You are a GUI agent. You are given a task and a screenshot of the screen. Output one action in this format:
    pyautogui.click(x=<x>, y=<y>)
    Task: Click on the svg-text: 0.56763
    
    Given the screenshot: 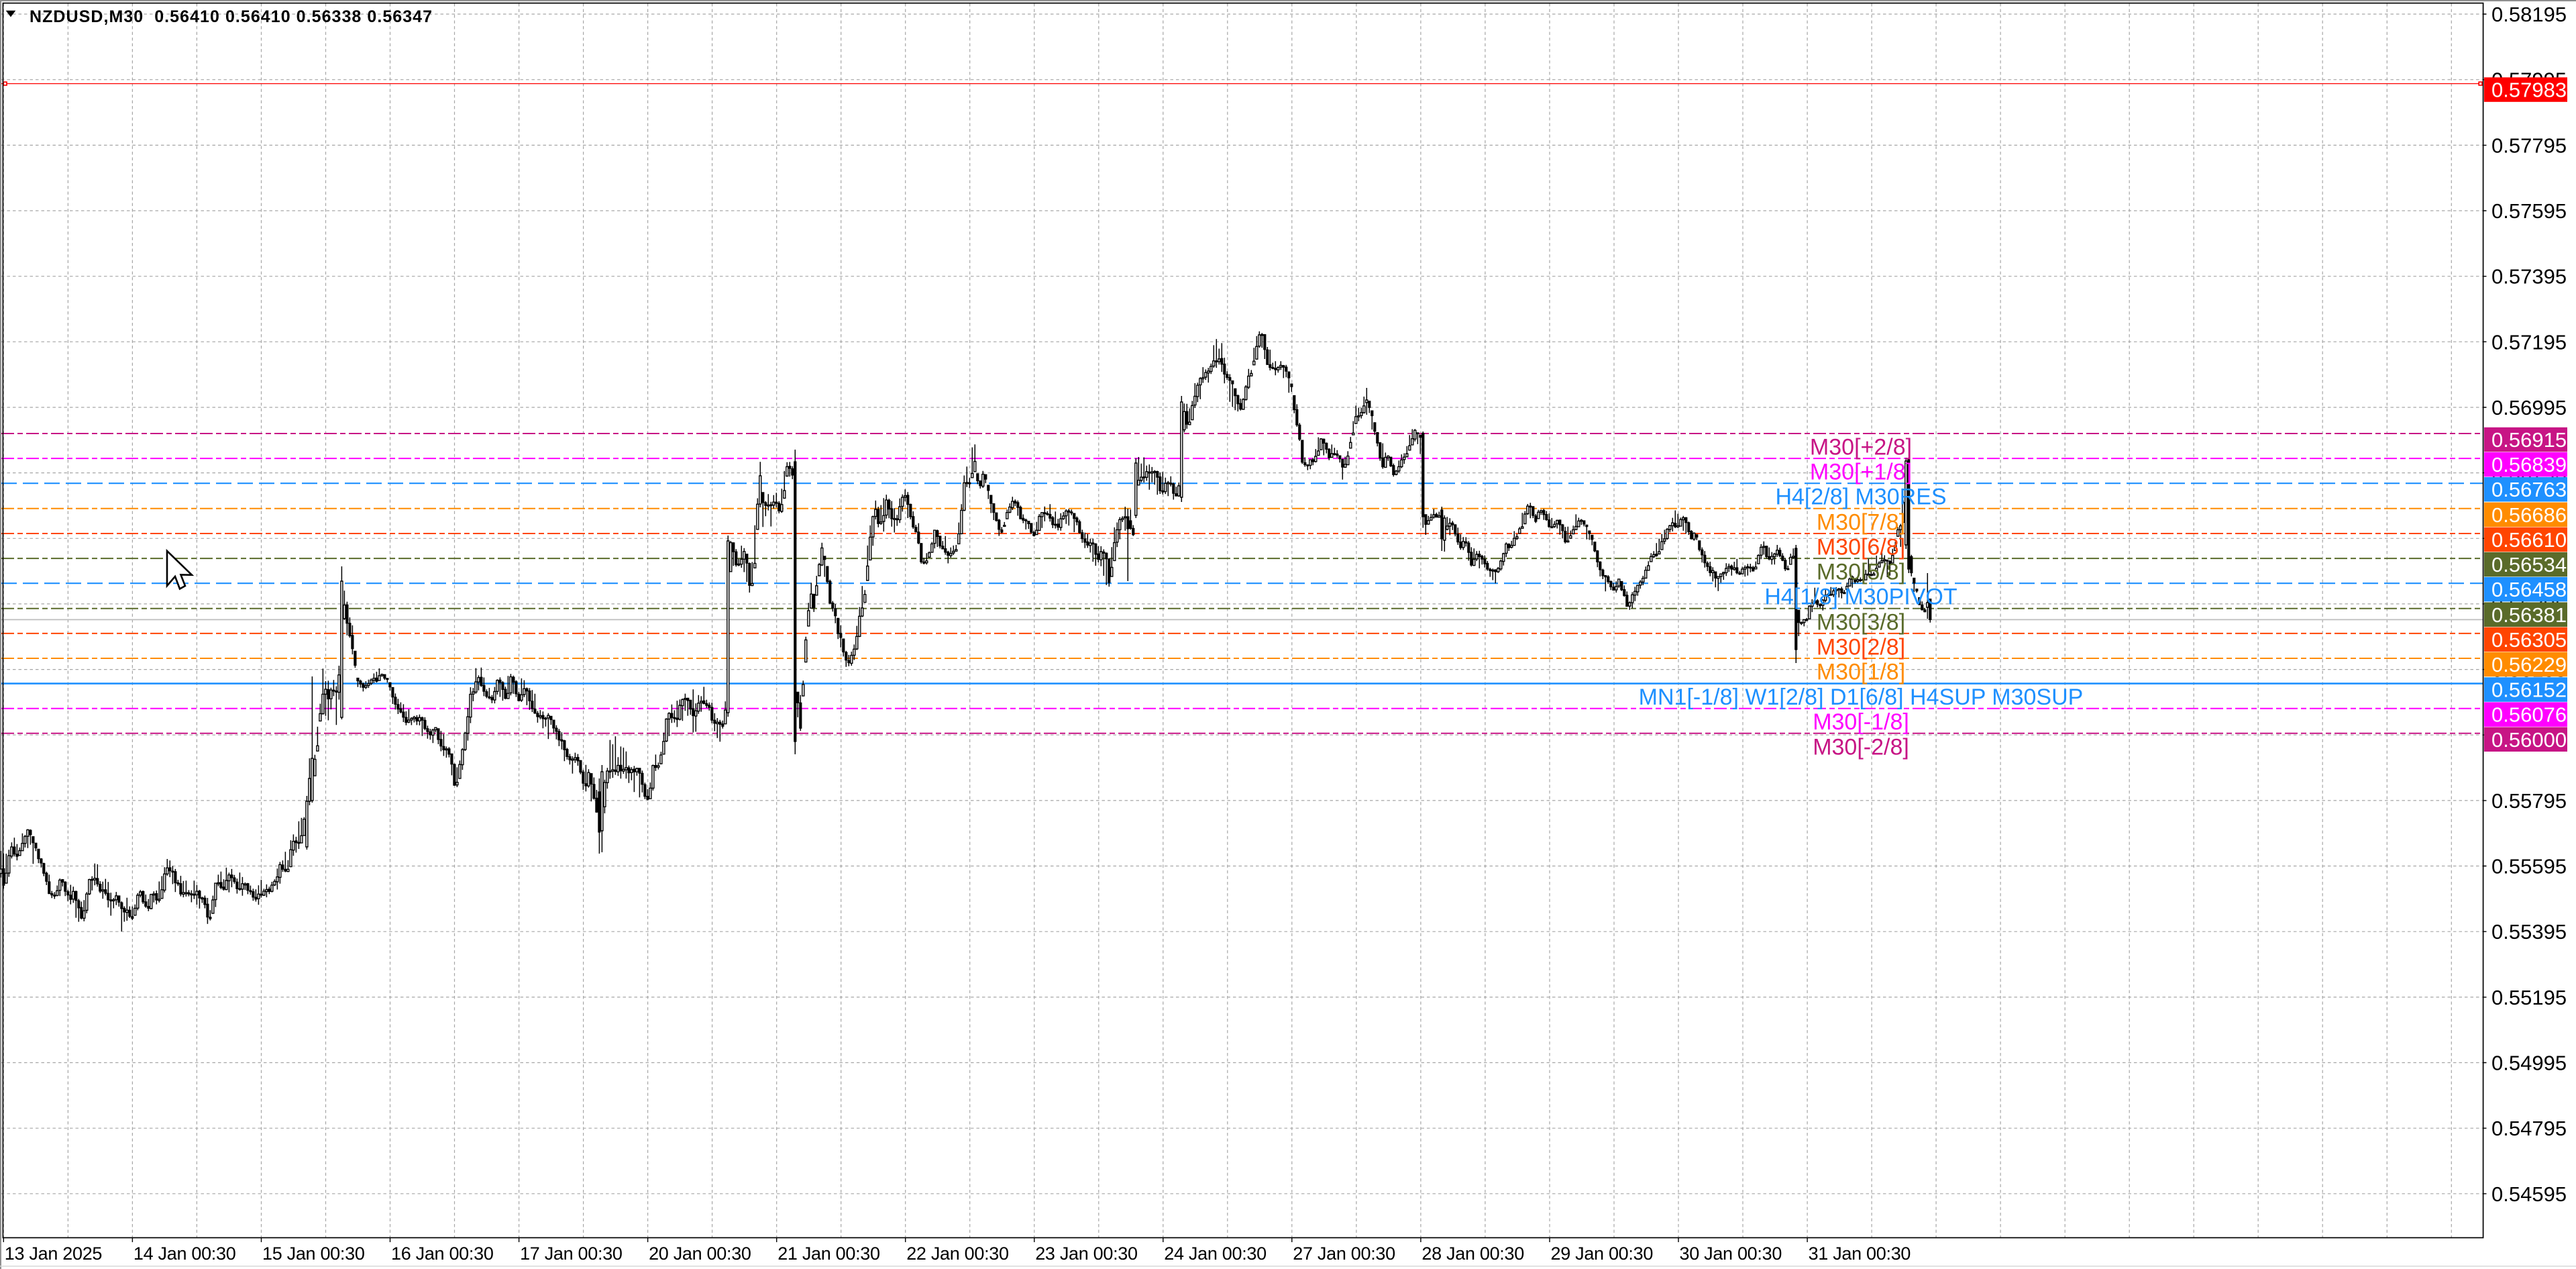 What is the action you would take?
    pyautogui.click(x=2529, y=489)
    